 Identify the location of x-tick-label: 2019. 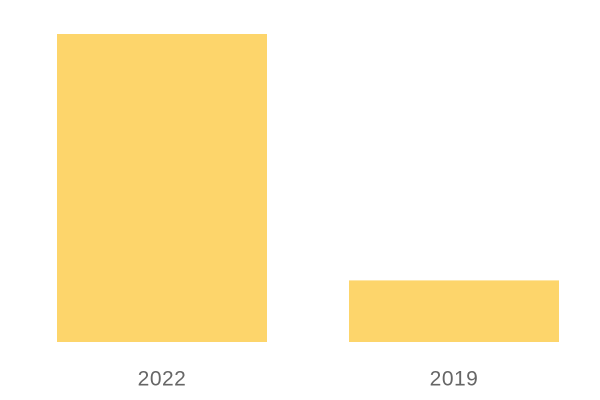
(454, 379).